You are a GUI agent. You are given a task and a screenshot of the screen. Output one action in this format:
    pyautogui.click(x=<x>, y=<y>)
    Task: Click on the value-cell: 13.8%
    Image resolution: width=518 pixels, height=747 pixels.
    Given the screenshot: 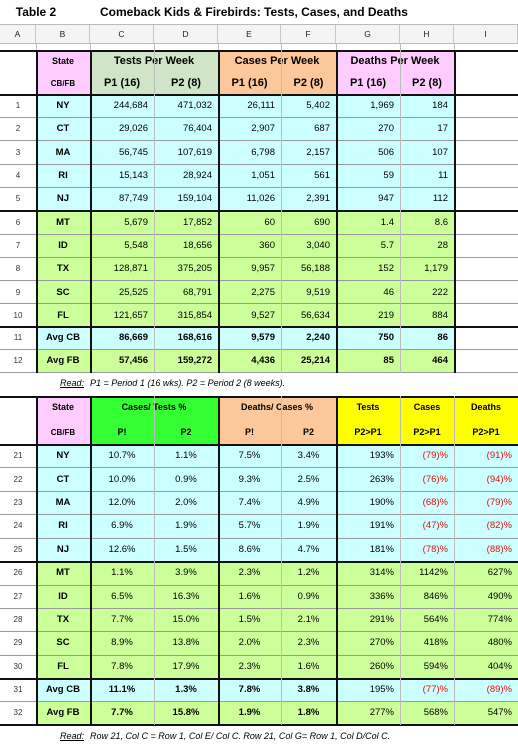 What is the action you would take?
    pyautogui.click(x=186, y=643)
    